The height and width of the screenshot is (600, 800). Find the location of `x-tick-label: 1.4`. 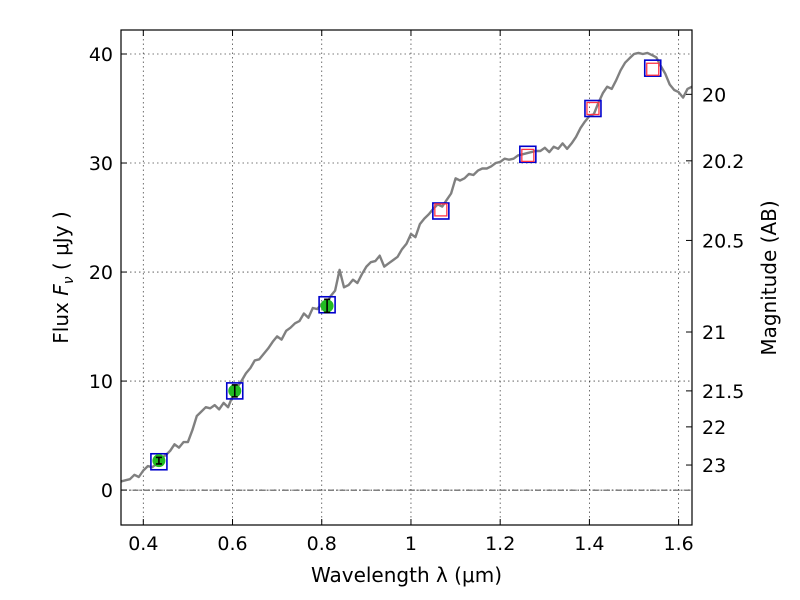

x-tick-label: 1.4 is located at coordinates (589, 544).